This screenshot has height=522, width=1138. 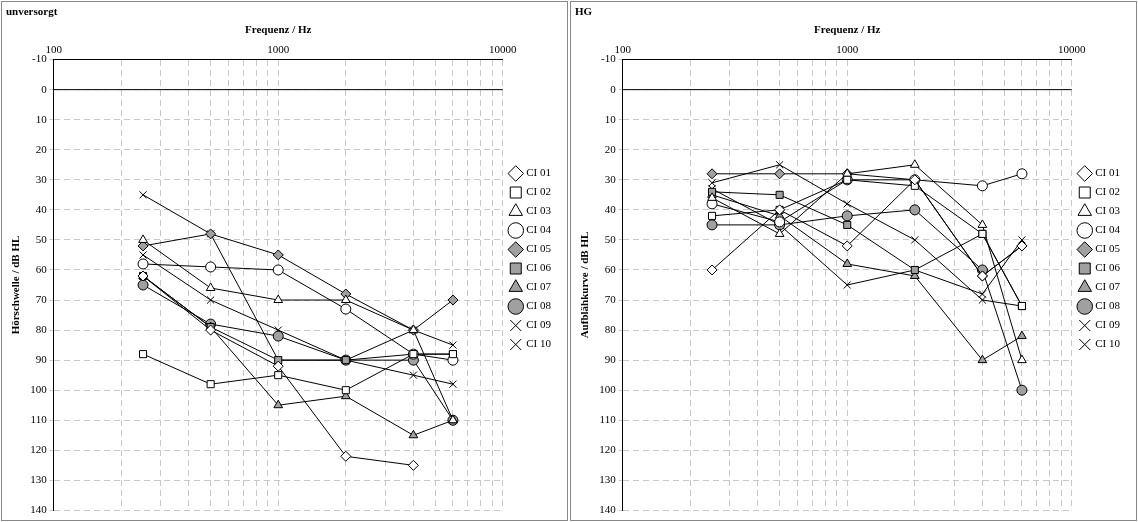 I want to click on y-axis-title: Hörschwelle / dB HL, so click(x=15, y=285).